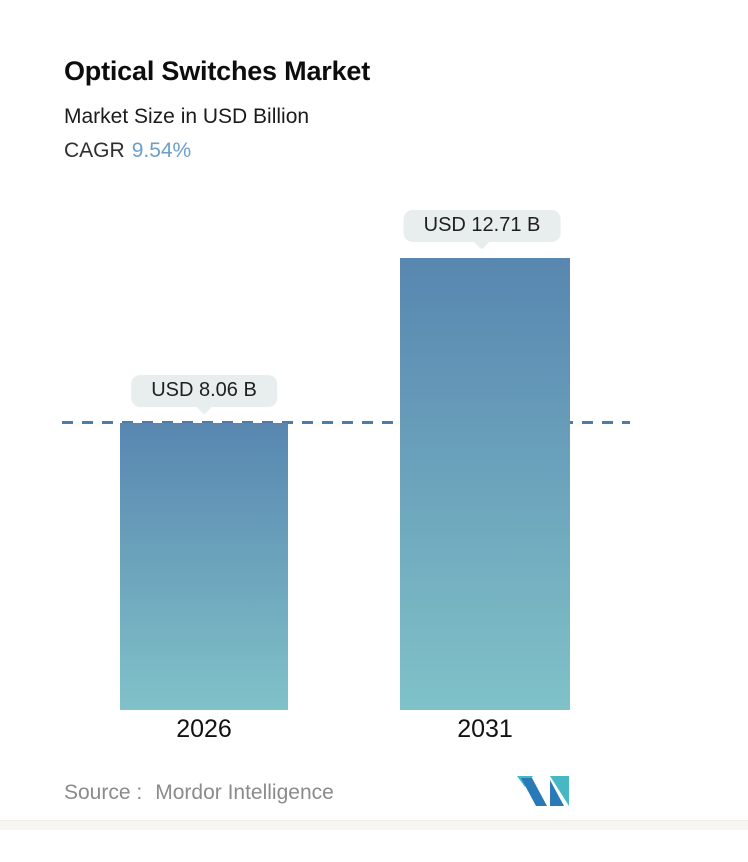  I want to click on cagr-value: 9.54%, so click(161, 150).